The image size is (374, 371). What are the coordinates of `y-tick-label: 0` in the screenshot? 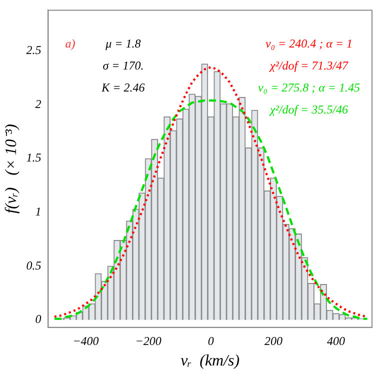 It's located at (38, 319).